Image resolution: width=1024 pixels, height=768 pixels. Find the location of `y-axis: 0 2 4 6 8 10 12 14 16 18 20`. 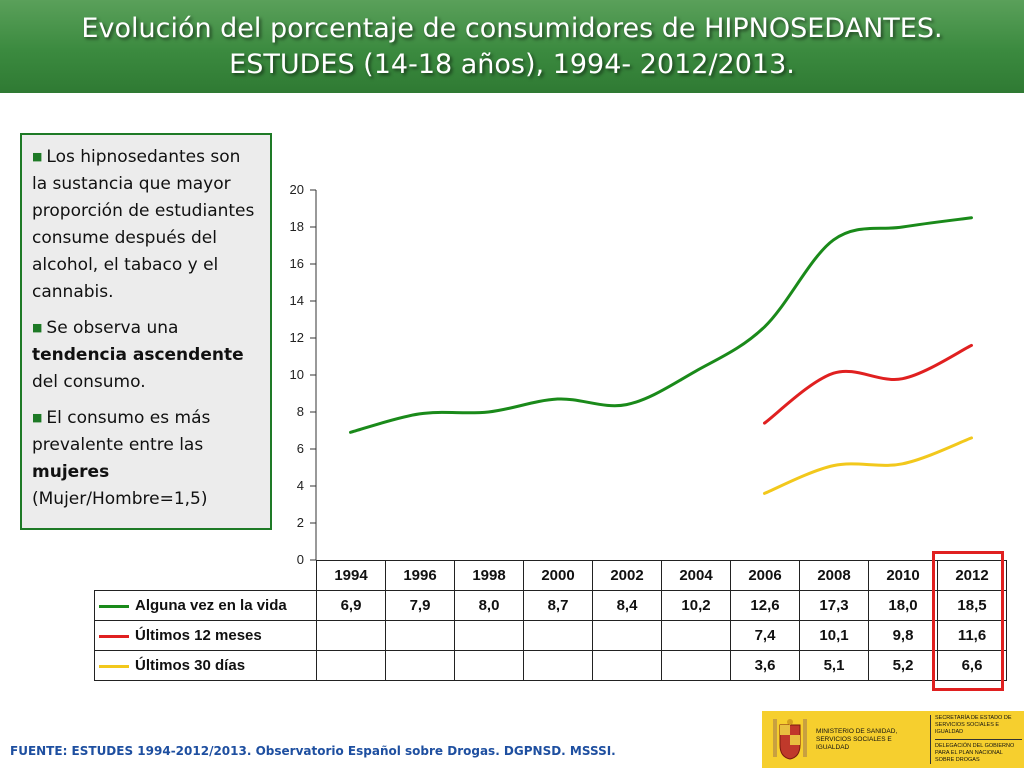

y-axis: 0 2 4 6 8 10 12 14 16 18 20 is located at coordinates (303, 374).